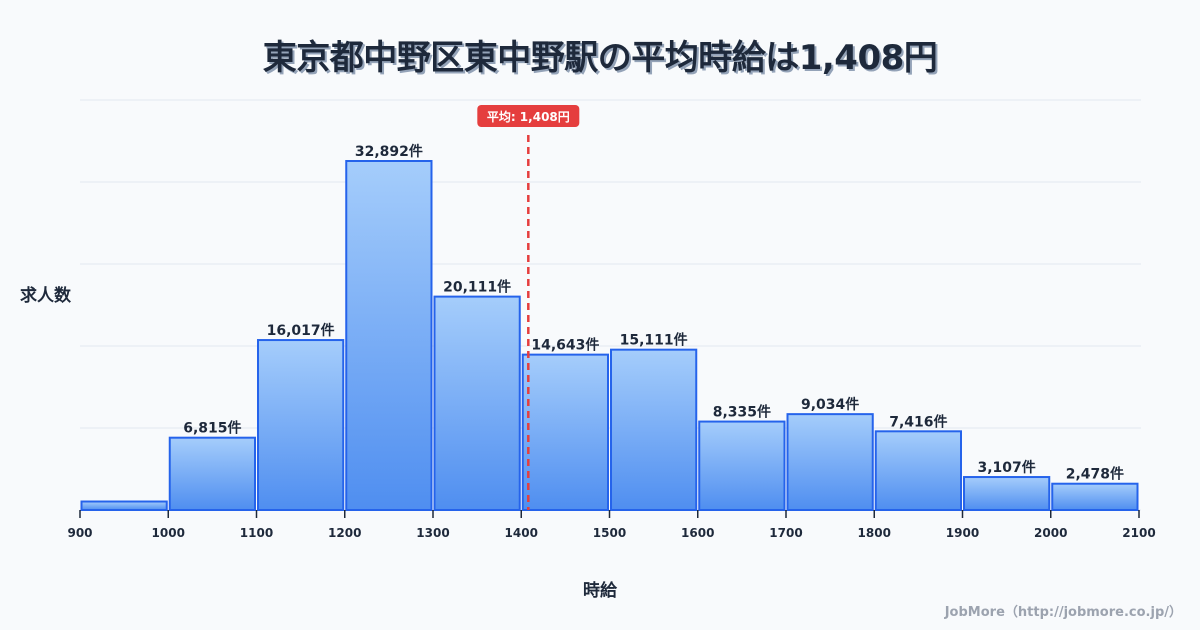 This screenshot has width=1200, height=630. Describe the element at coordinates (389, 151) in the screenshot. I see `bar-value-label: 32,892件` at that location.